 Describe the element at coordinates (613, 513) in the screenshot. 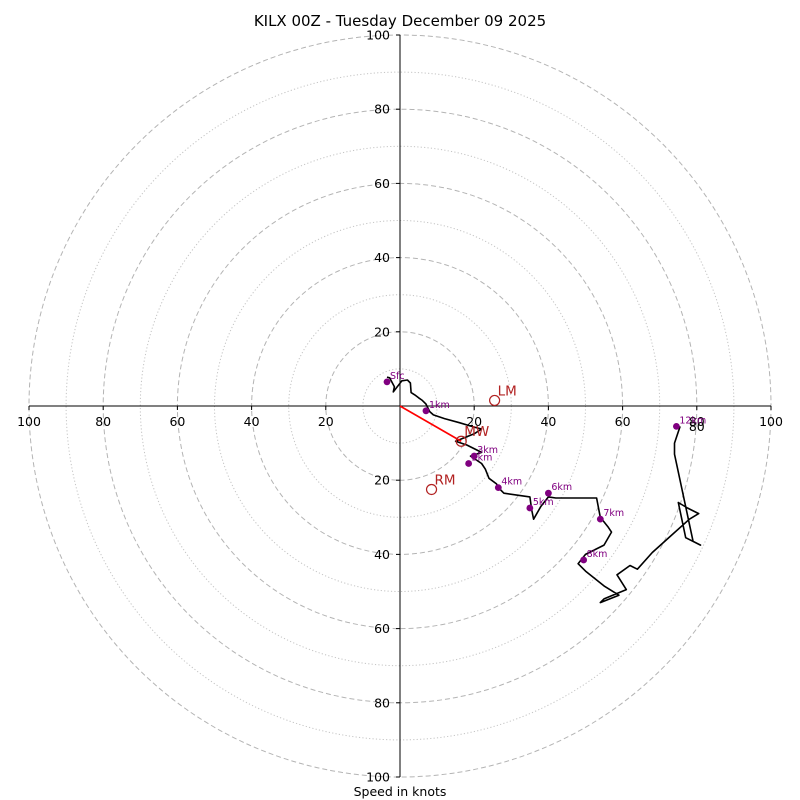

I see `height-marker-label: 7km` at that location.